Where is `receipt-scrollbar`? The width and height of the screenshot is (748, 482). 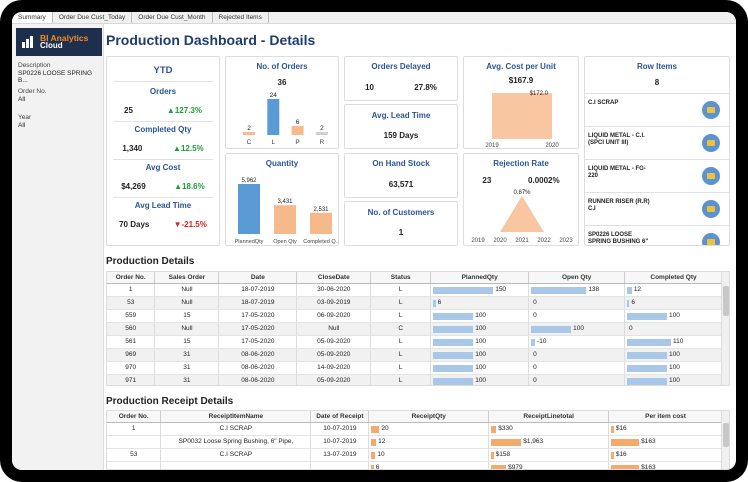
receipt-scrollbar is located at coordinates (725, 440).